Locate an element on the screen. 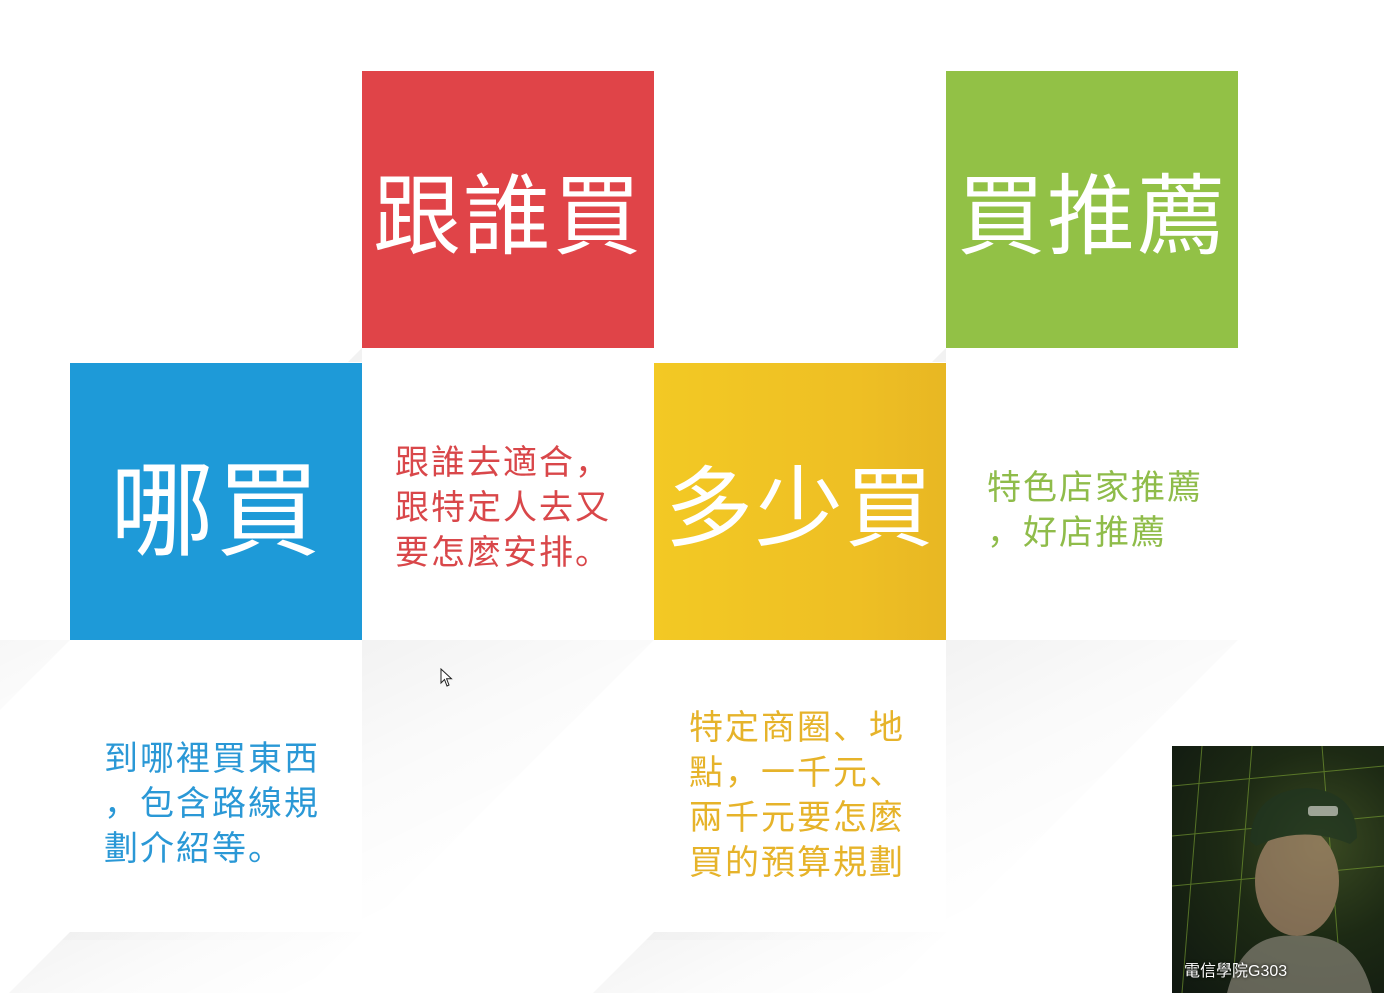 Image resolution: width=1384 pixels, height=993 pixels. tile-buy-recommendations: 買推薦 is located at coordinates (1092, 209).